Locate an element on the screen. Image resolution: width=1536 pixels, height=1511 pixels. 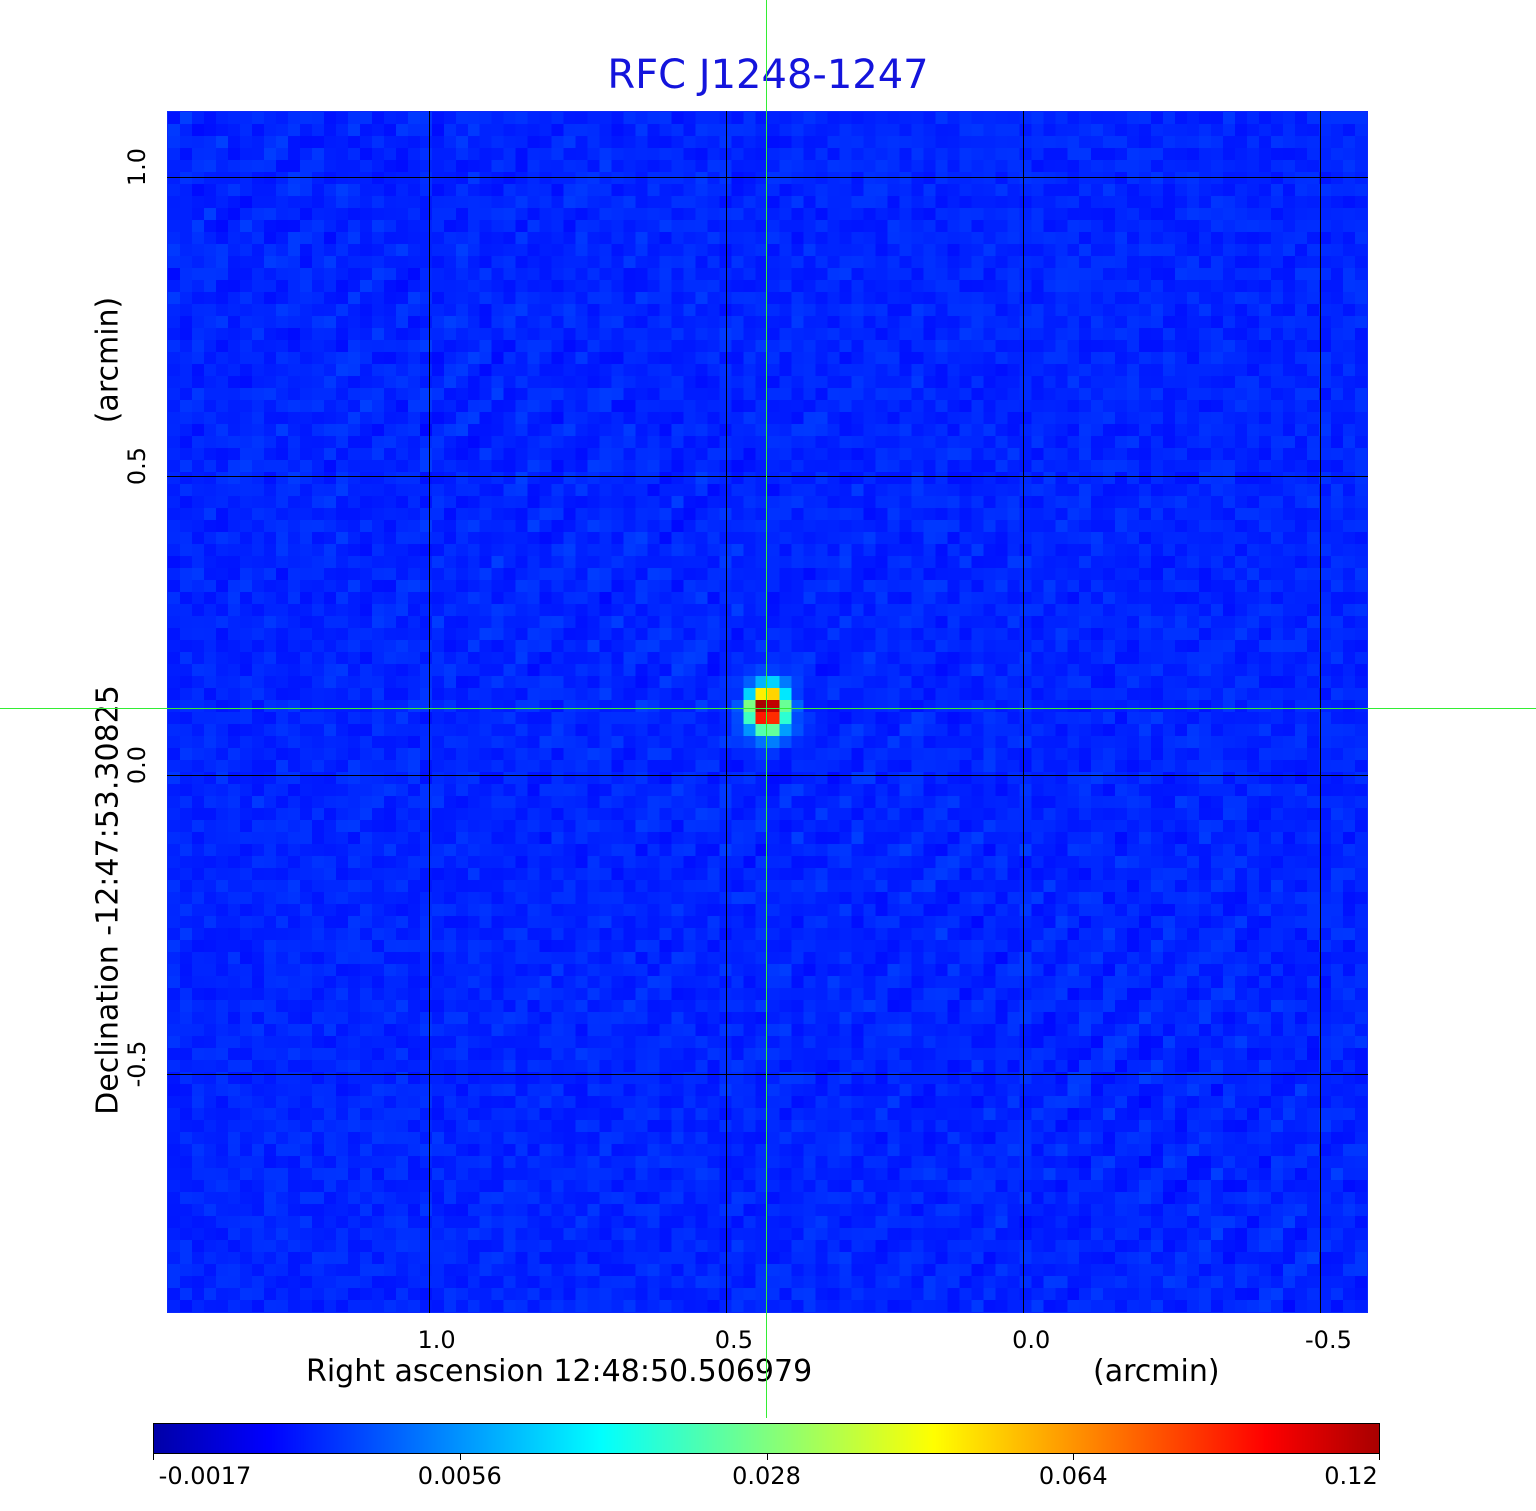
x-axis-unit: (arcmin) is located at coordinates (1156, 1371).